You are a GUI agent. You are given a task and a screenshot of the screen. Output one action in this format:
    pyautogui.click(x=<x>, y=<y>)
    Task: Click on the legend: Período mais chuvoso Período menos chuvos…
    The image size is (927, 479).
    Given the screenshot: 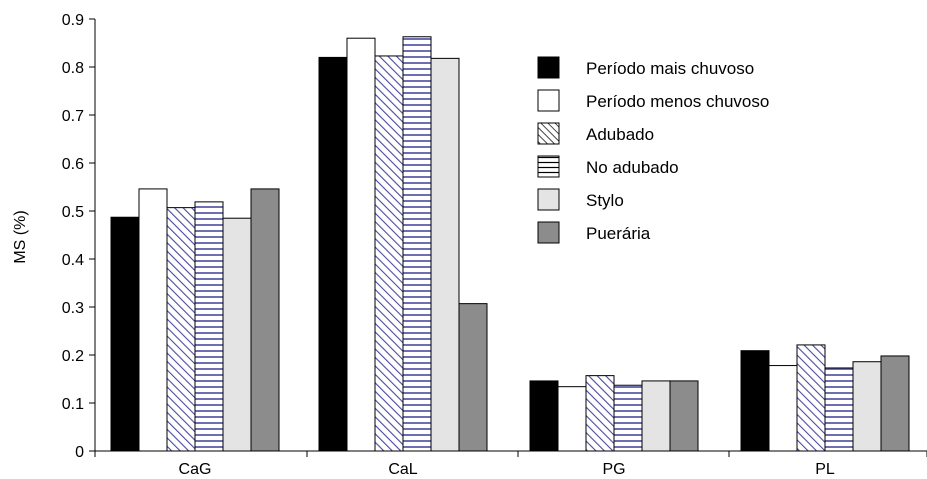 What is the action you would take?
    pyautogui.click(x=653, y=150)
    